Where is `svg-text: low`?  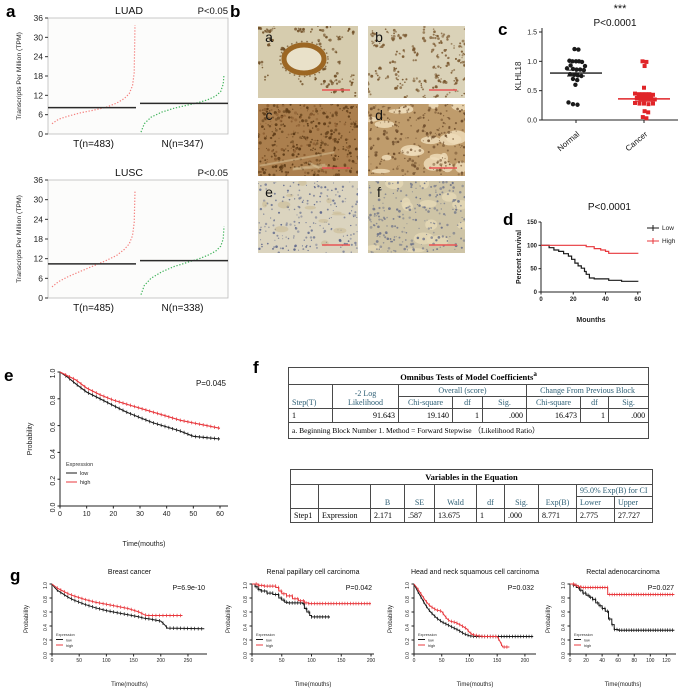 svg-text: low is located at coordinates (587, 641).